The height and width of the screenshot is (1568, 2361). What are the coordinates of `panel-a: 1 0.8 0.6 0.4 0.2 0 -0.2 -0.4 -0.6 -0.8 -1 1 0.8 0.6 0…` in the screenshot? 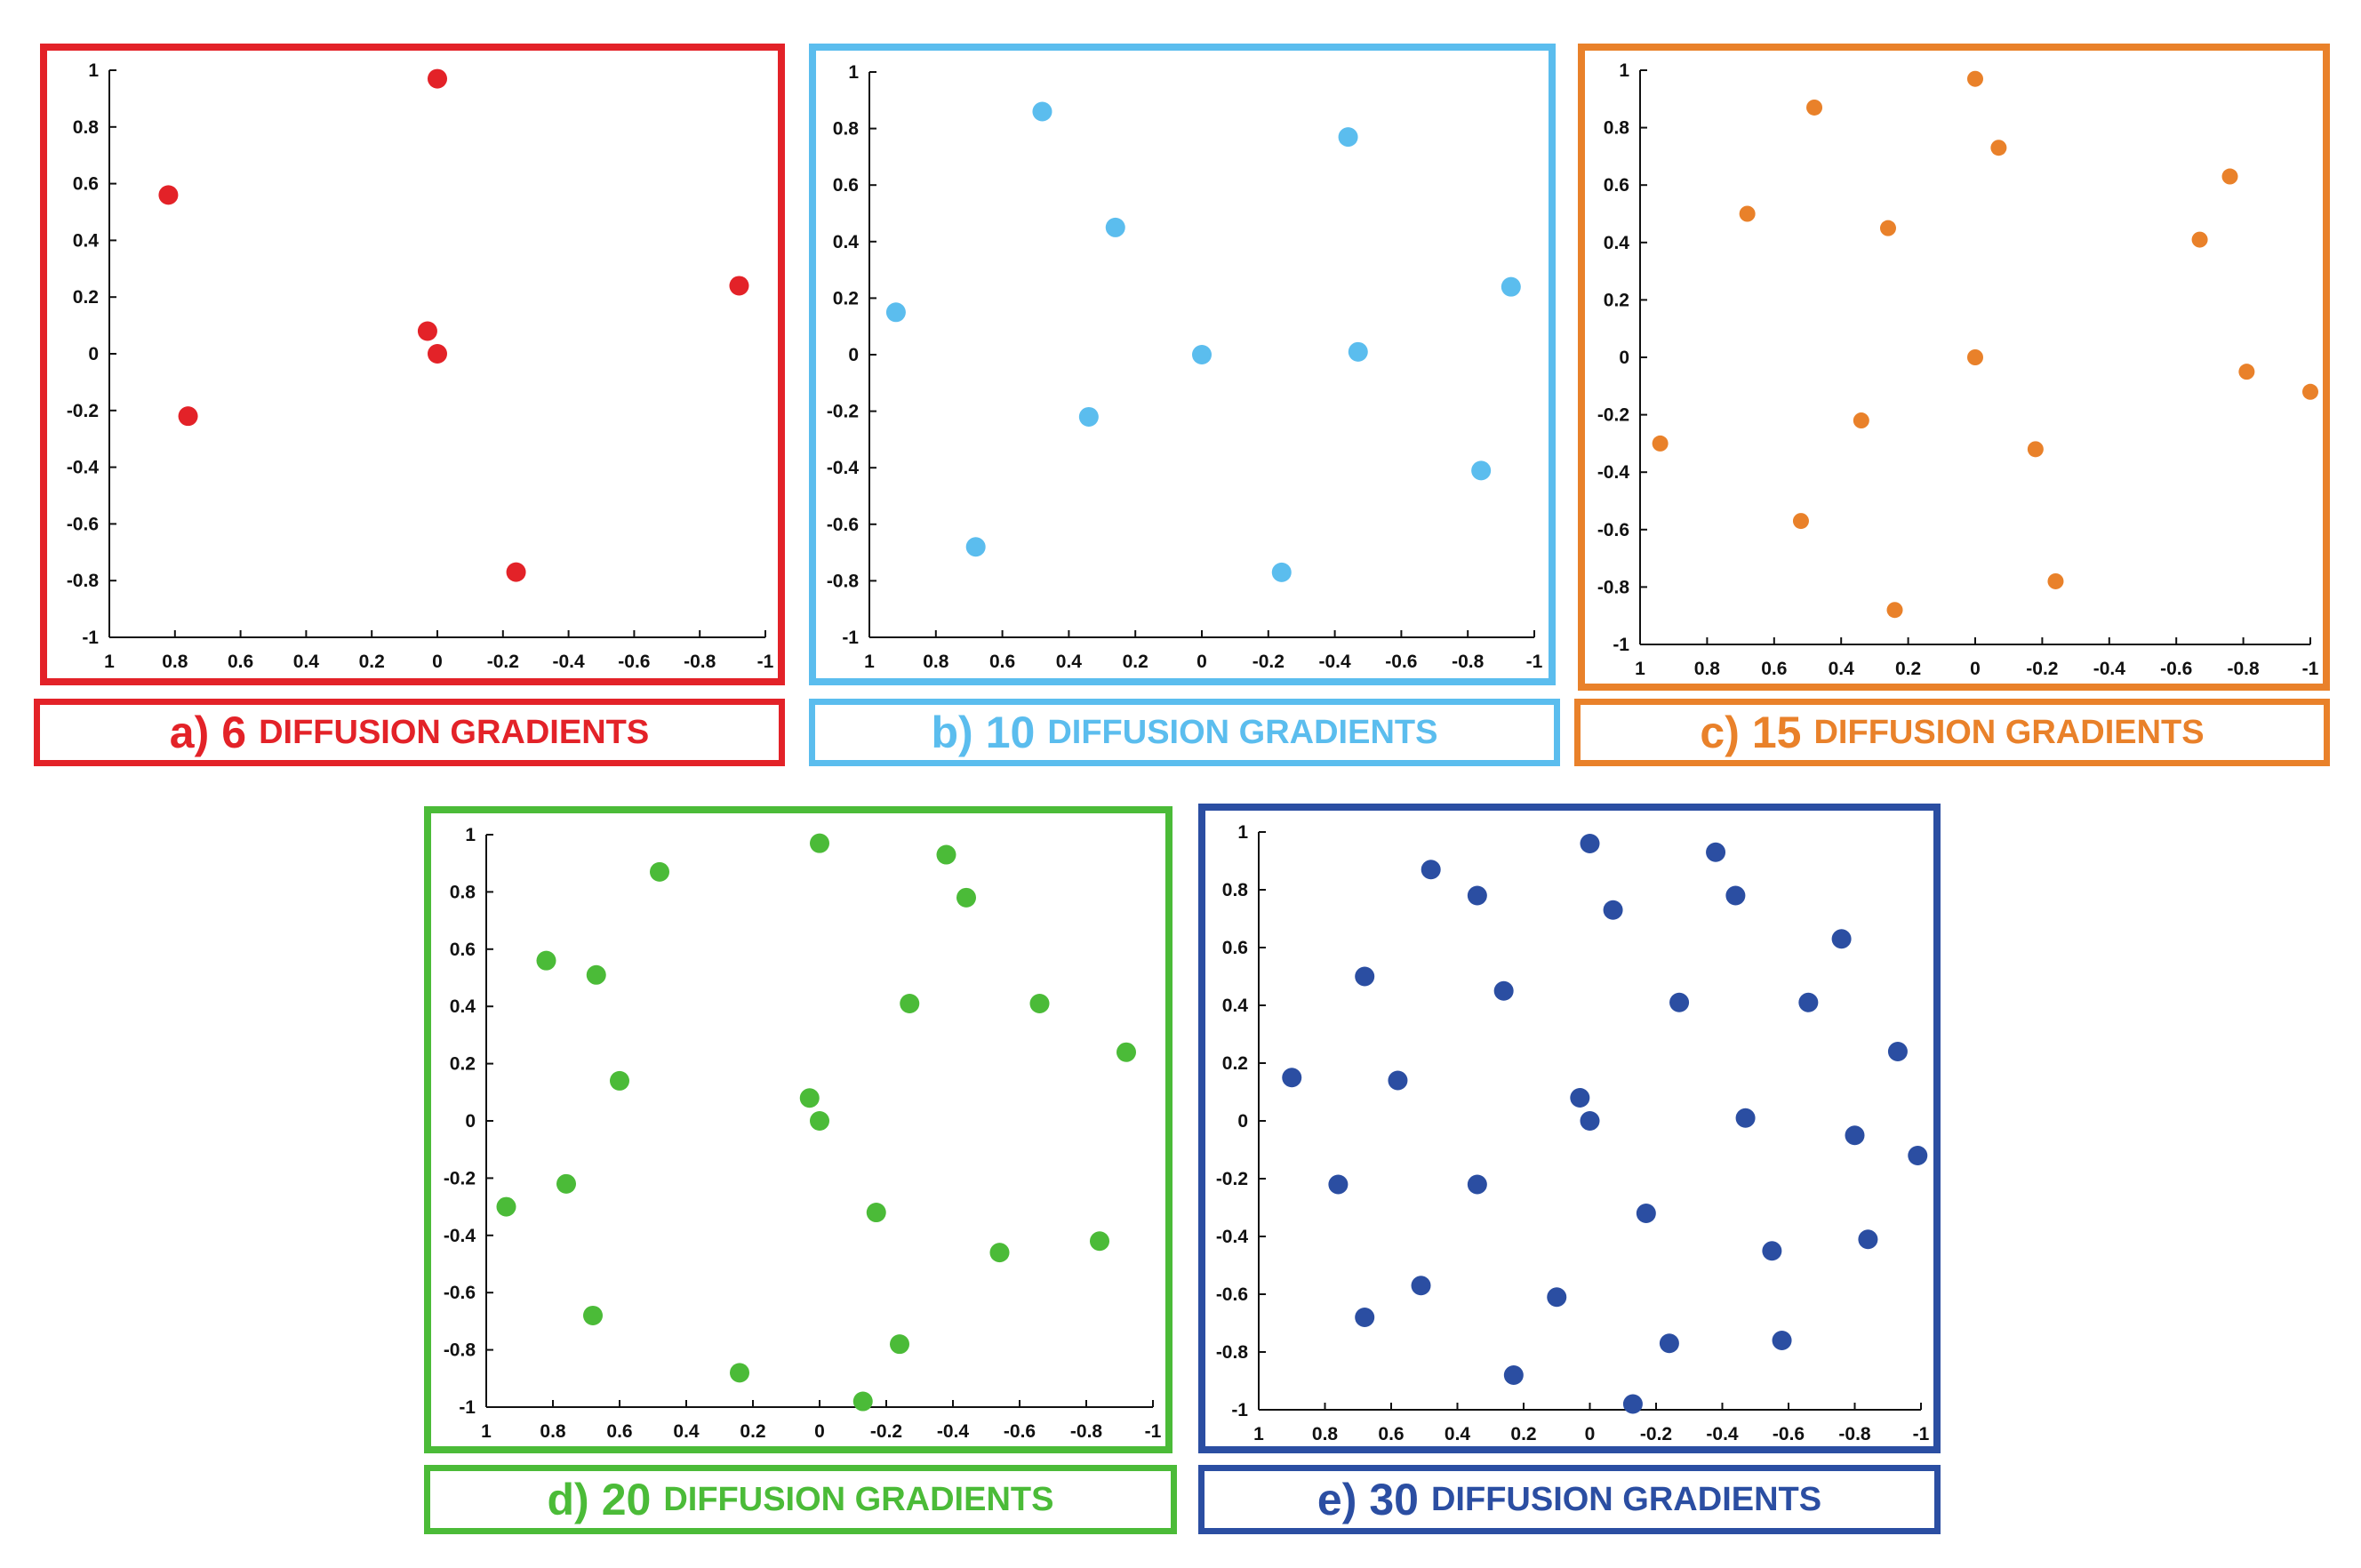 It's located at (413, 364).